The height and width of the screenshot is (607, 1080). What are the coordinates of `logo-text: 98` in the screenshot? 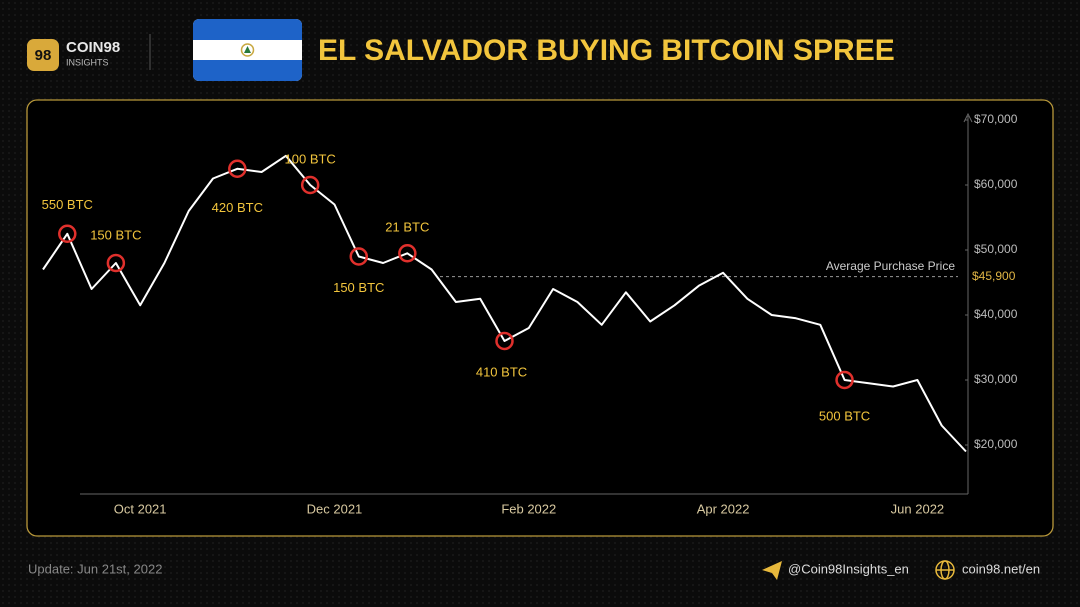 It's located at (43, 55).